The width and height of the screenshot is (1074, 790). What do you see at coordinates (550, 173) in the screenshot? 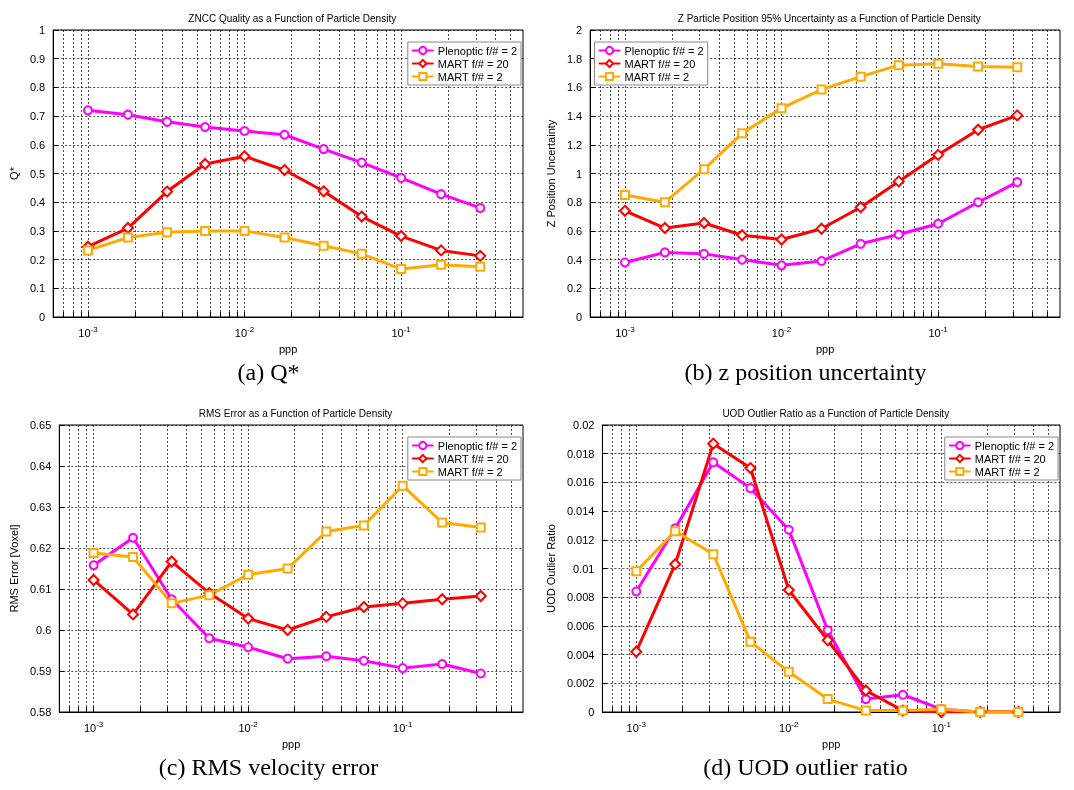
I see `y-axis-title: Z Position Uncertainty` at bounding box center [550, 173].